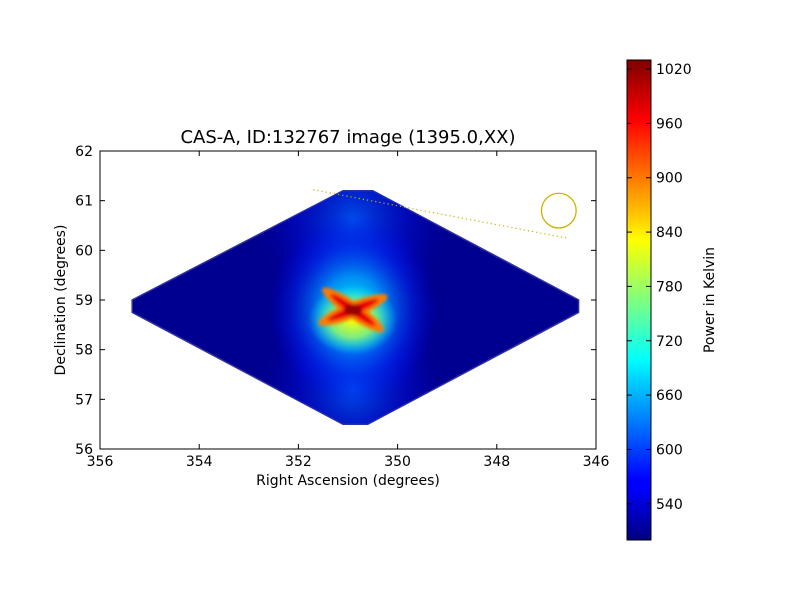 The width and height of the screenshot is (800, 600). I want to click on colorbar-tick-label: 780, so click(669, 287).